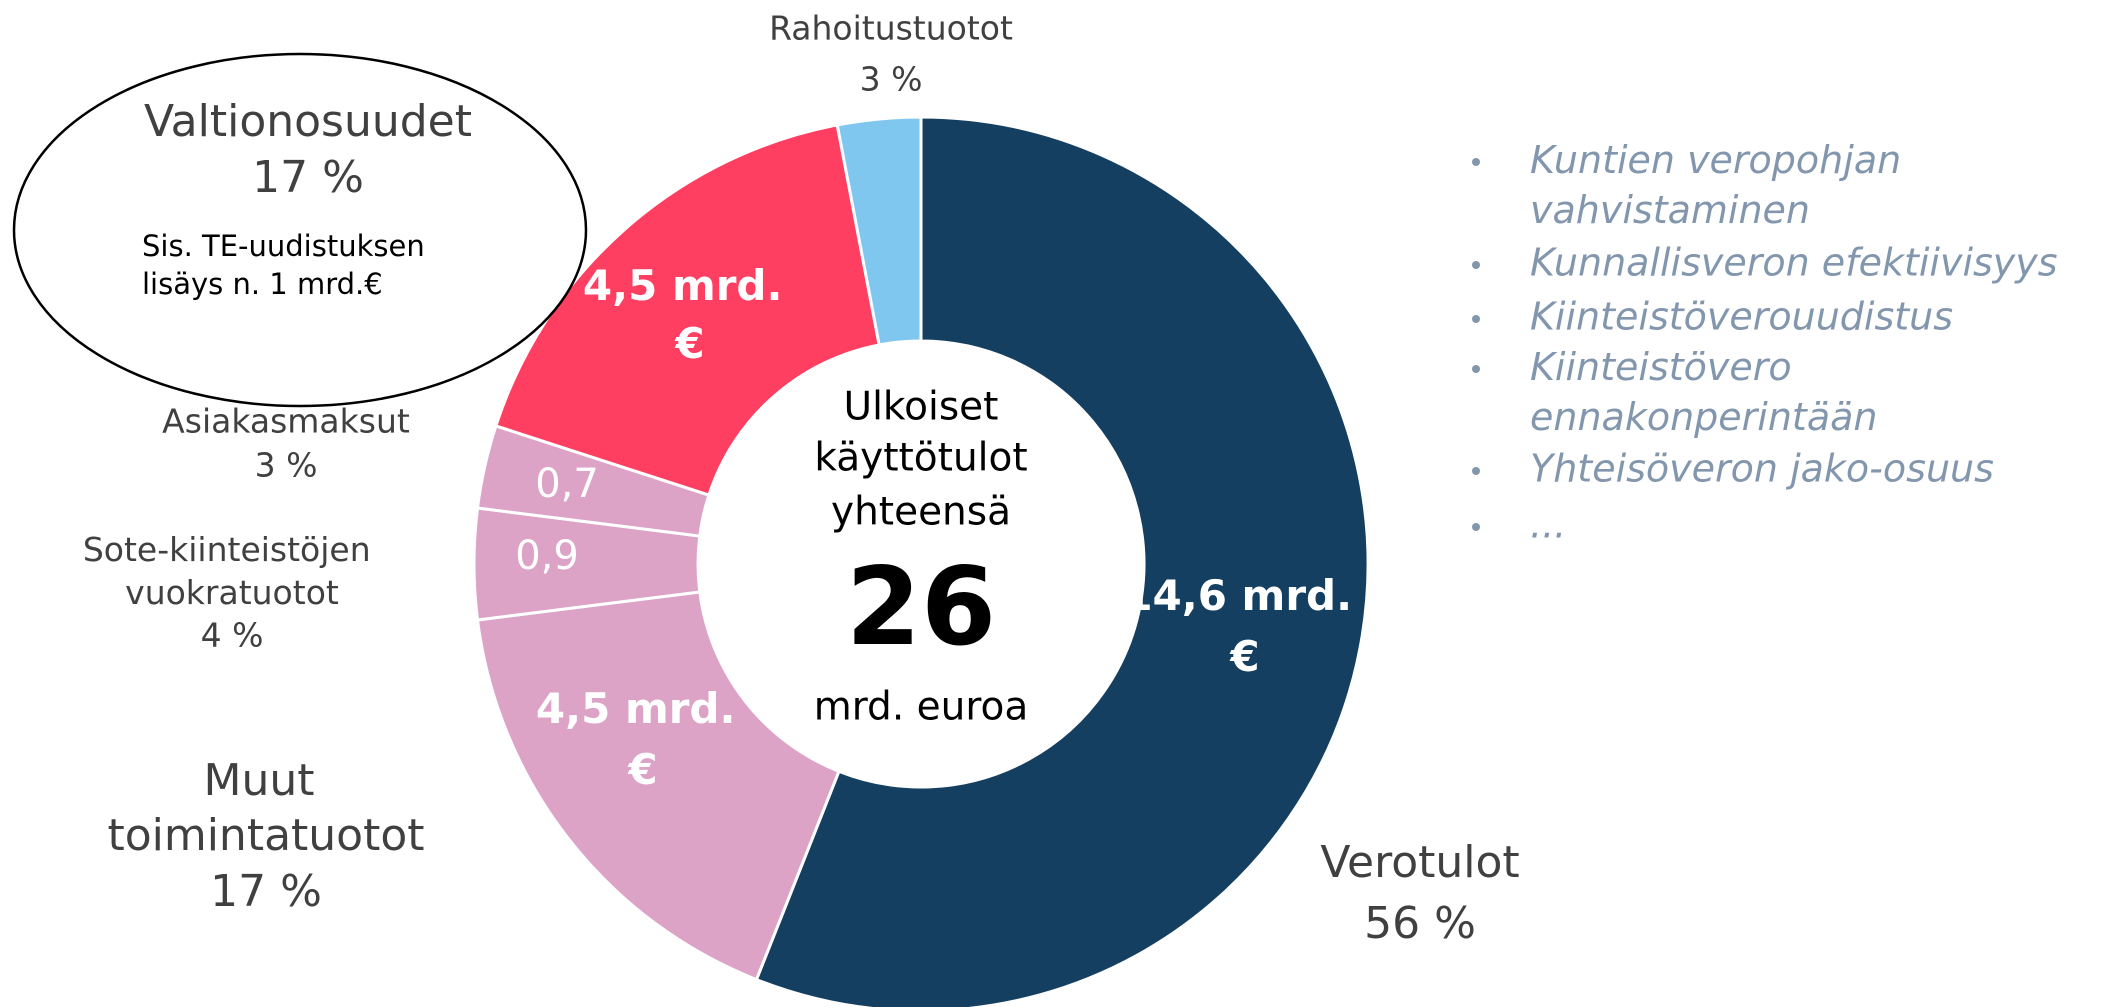  I want to click on annotation-ellipse, so click(300, 230).